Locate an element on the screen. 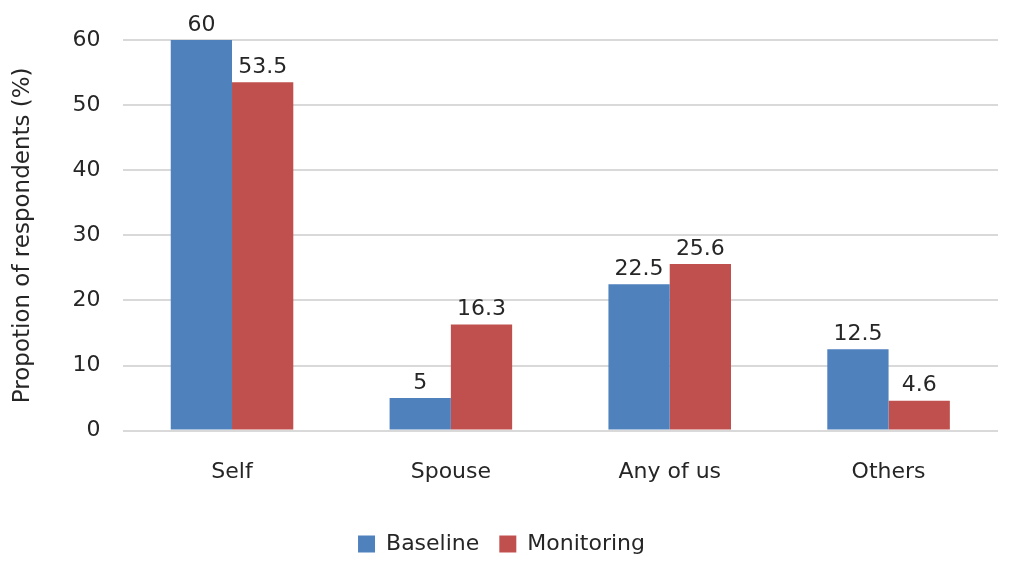 The width and height of the screenshot is (1013, 565). y-tick-label: 60 is located at coordinates (86, 38).